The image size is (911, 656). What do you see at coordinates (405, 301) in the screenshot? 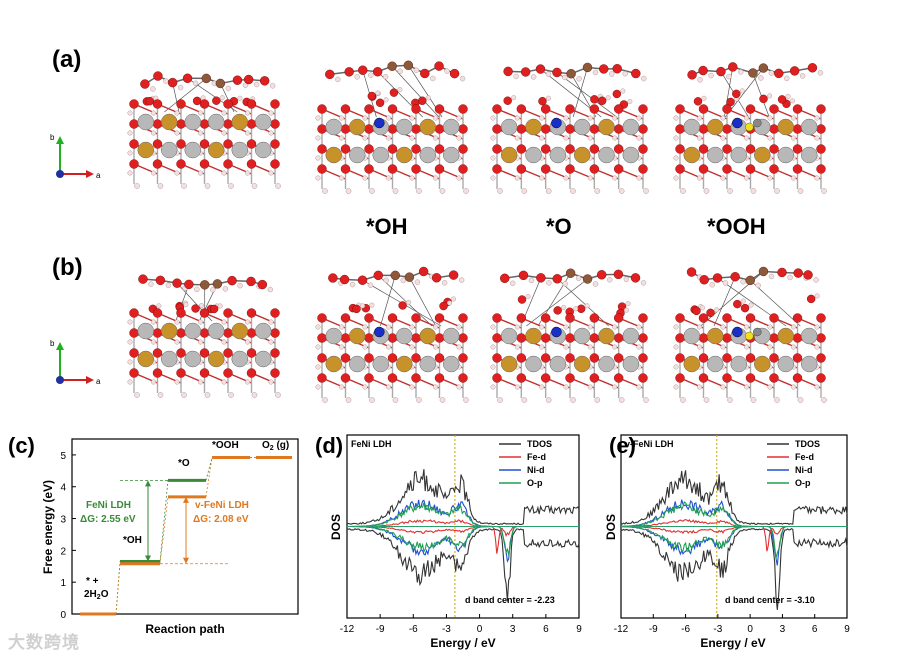
I see `link` at bounding box center [405, 301].